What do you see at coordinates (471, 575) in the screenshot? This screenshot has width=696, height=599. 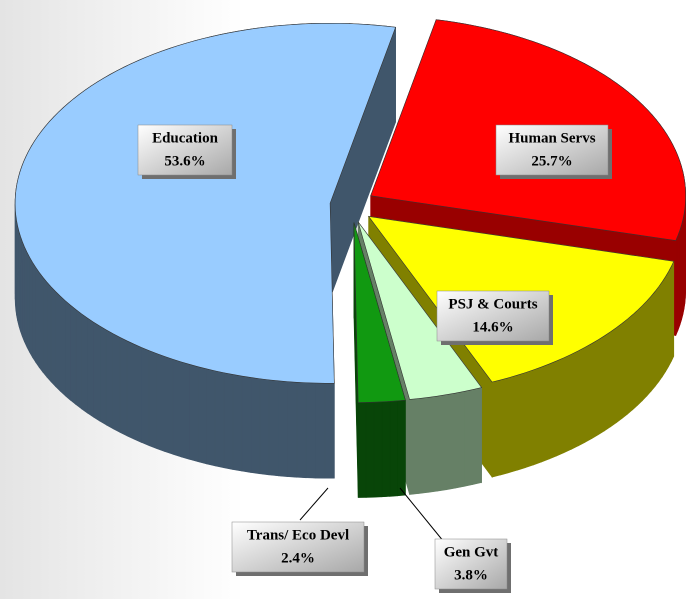 I see `slice-value-label: 3.8%` at bounding box center [471, 575].